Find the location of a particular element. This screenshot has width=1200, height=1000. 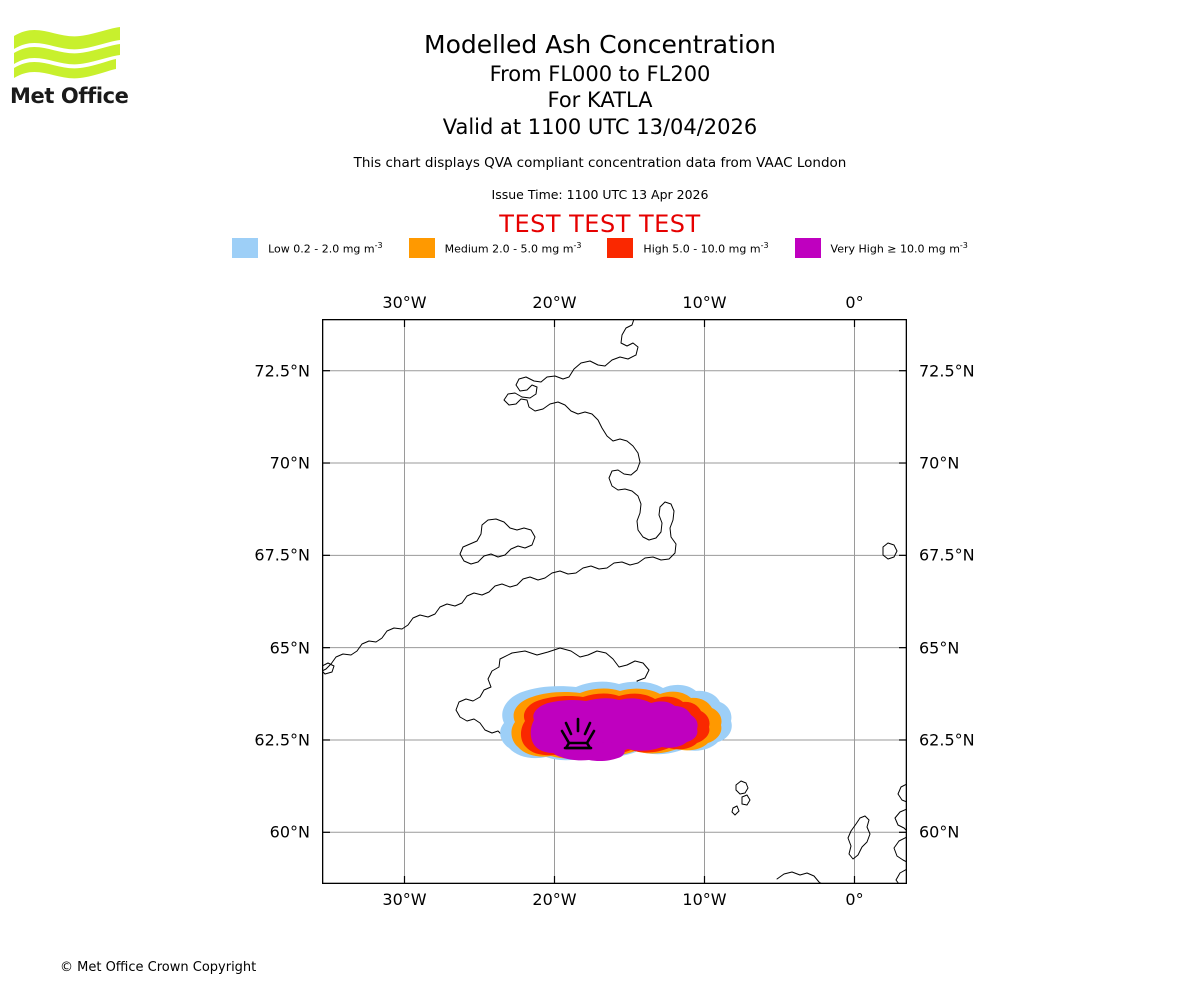

title-volcano: For KATLA is located at coordinates (600, 100).